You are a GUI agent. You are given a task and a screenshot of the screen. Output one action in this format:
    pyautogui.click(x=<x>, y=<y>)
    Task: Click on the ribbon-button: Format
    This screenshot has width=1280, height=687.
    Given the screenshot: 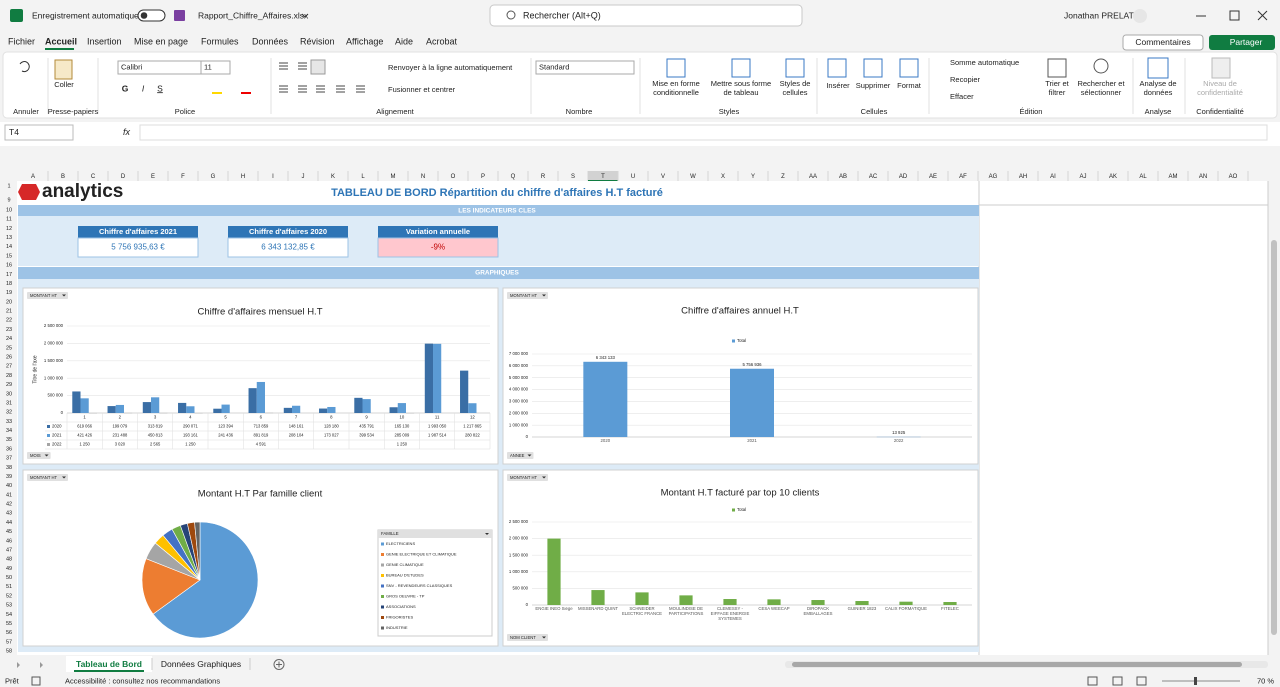 What is the action you would take?
    pyautogui.click(x=909, y=85)
    